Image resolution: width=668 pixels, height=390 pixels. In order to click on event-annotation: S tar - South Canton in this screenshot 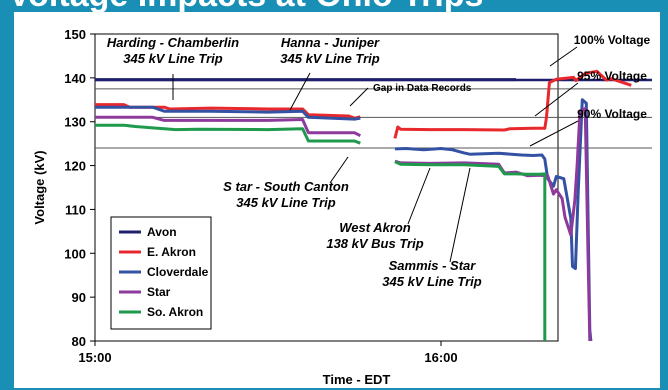, I will do `click(286, 186)`.